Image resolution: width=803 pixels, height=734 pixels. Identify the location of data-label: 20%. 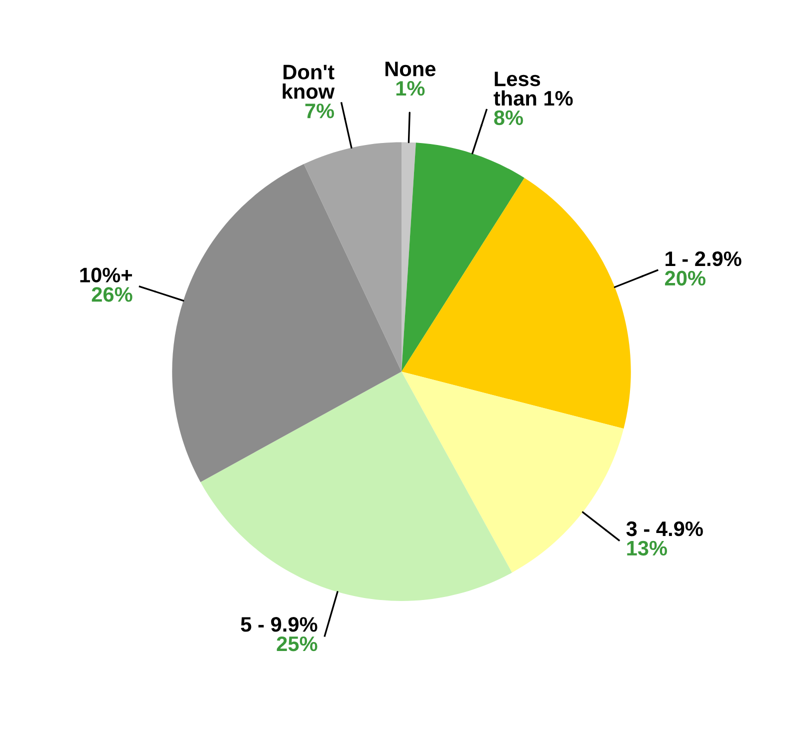
(685, 278).